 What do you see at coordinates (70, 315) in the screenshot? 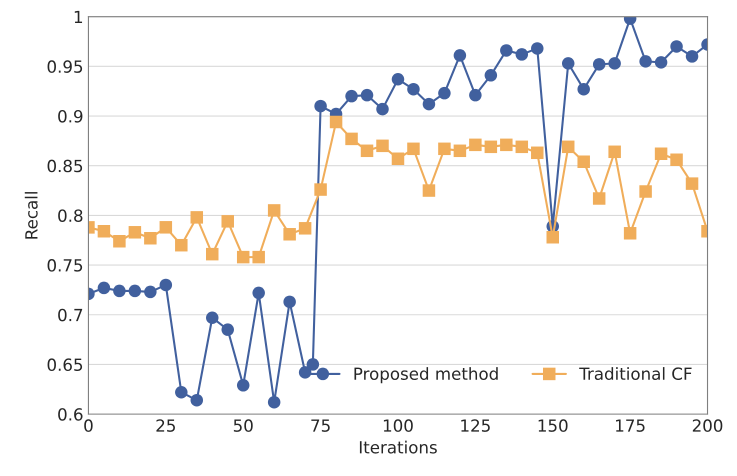
I see `y-tick-label: 0.7` at bounding box center [70, 315].